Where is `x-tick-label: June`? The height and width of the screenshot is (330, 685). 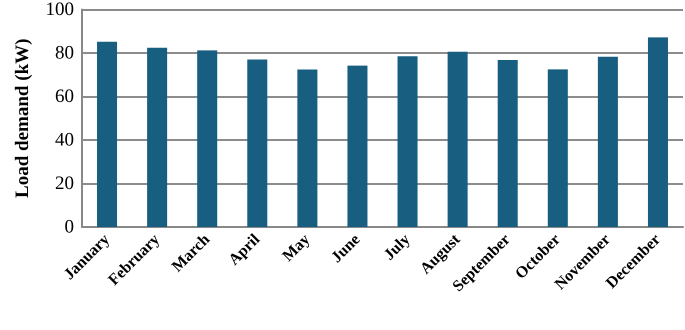 x-tick-label: June is located at coordinates (346, 248).